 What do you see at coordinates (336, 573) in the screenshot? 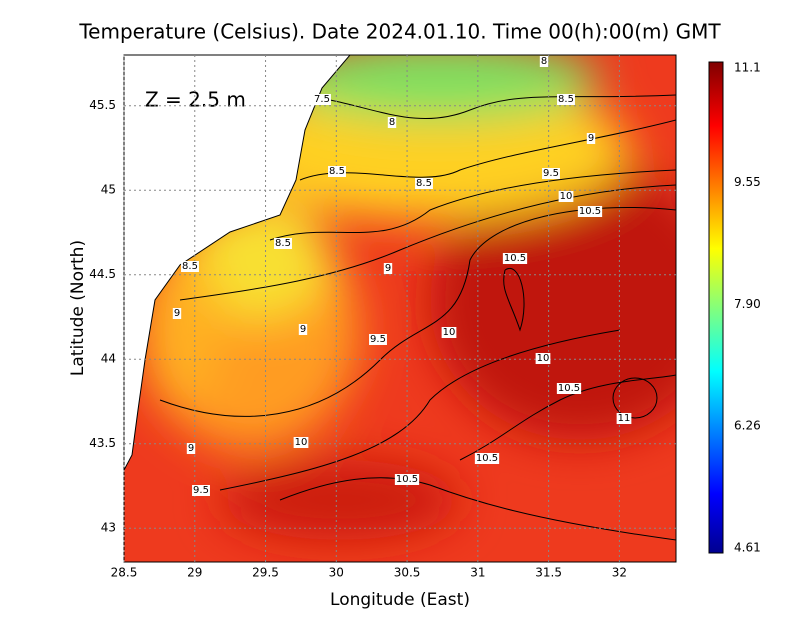
I see `x-tick-label: 30` at bounding box center [336, 573].